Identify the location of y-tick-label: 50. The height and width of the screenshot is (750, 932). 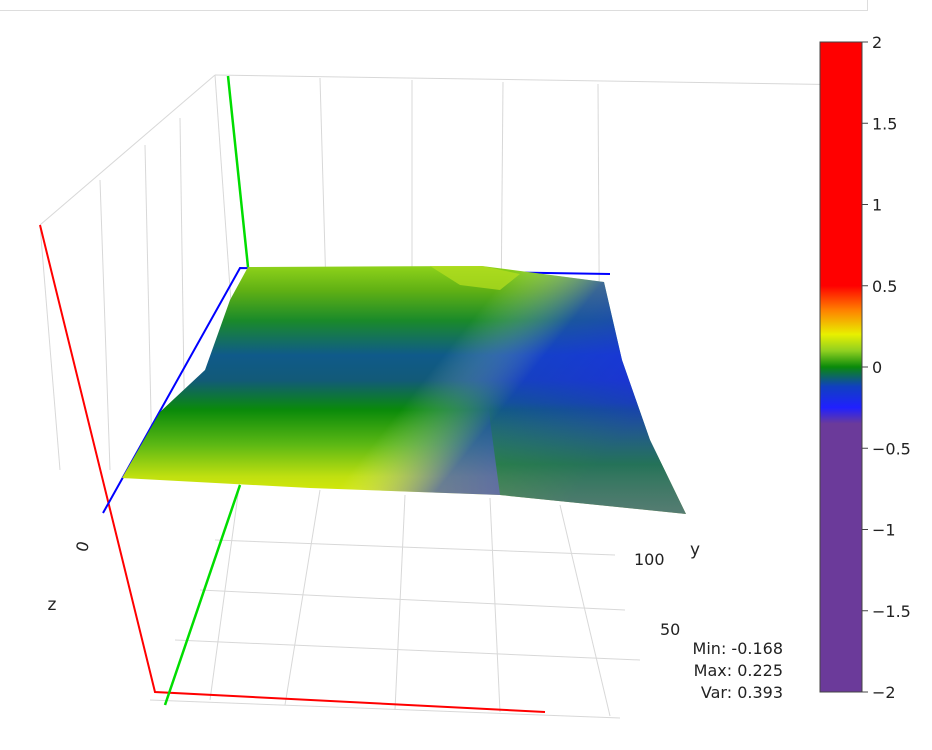
(670, 629).